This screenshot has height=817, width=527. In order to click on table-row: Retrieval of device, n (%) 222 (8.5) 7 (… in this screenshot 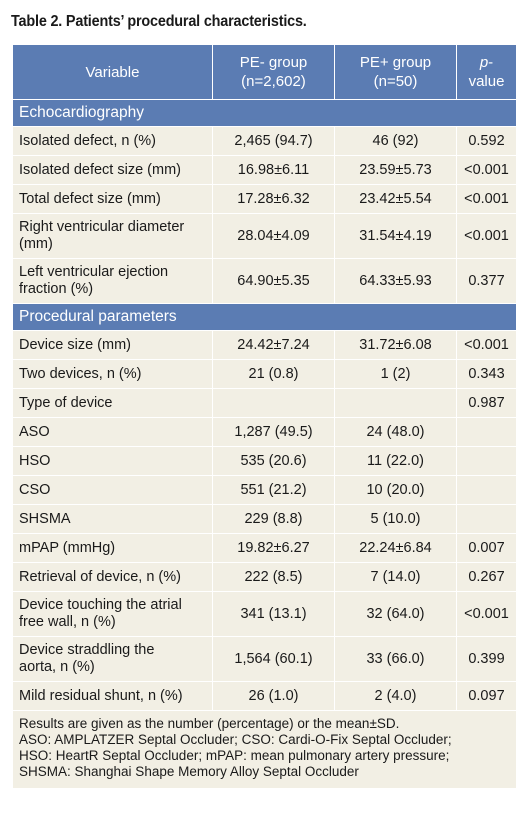, I will do `click(264, 577)`.